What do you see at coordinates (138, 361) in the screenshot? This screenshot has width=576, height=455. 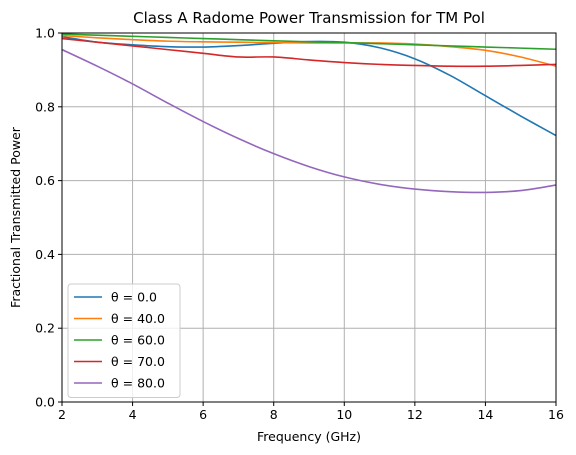 I see `legend-label-3: θ = 70.0` at bounding box center [138, 361].